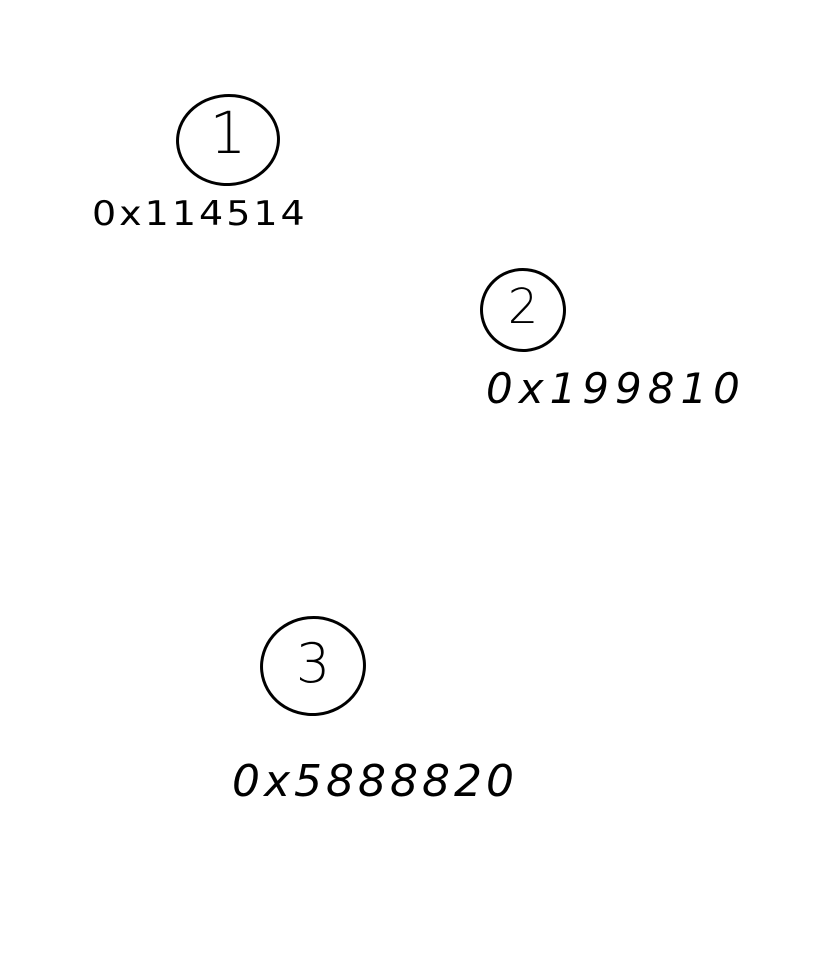 Image resolution: width=815 pixels, height=965 pixels. What do you see at coordinates (375, 781) in the screenshot?
I see `marker-address: 0x5888820` at bounding box center [375, 781].